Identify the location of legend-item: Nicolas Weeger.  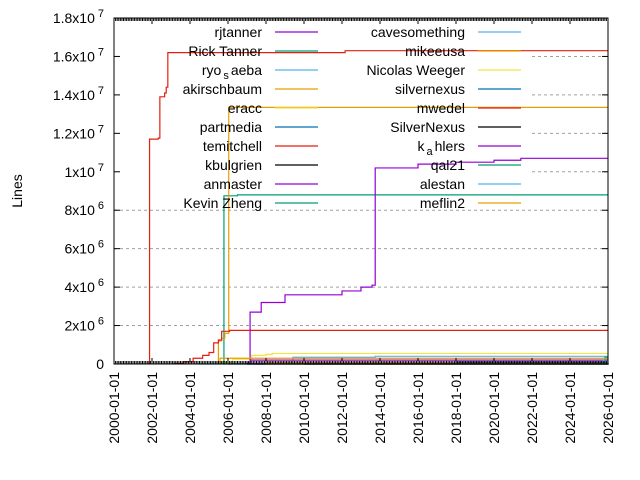
(443, 70).